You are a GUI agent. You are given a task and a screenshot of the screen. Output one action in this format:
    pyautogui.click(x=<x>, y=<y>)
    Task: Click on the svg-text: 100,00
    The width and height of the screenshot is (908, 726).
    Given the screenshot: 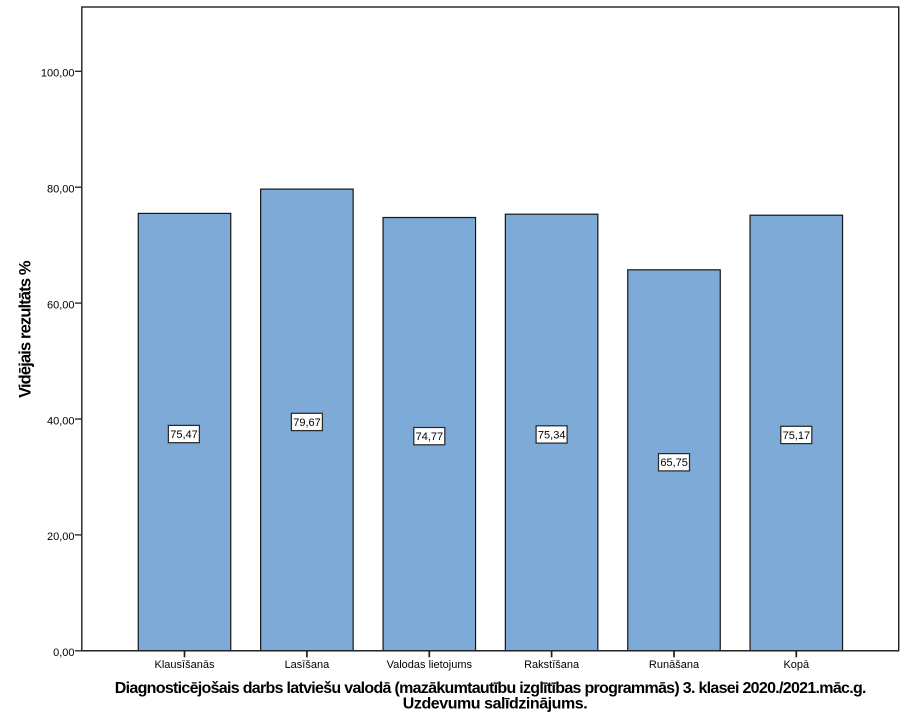 What is the action you would take?
    pyautogui.click(x=58, y=74)
    